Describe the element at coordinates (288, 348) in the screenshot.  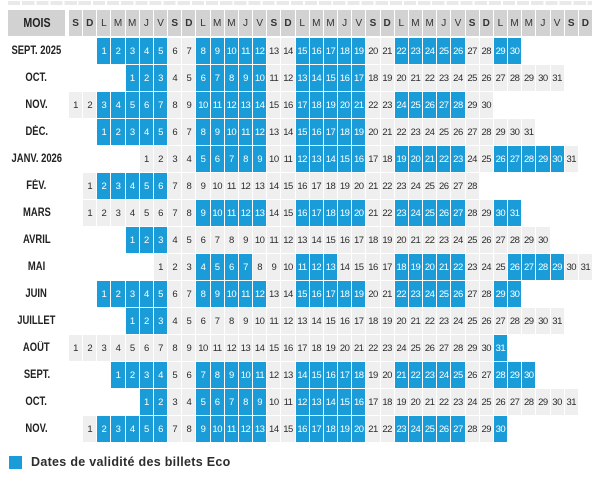
I see `day-cell: 16` at that location.